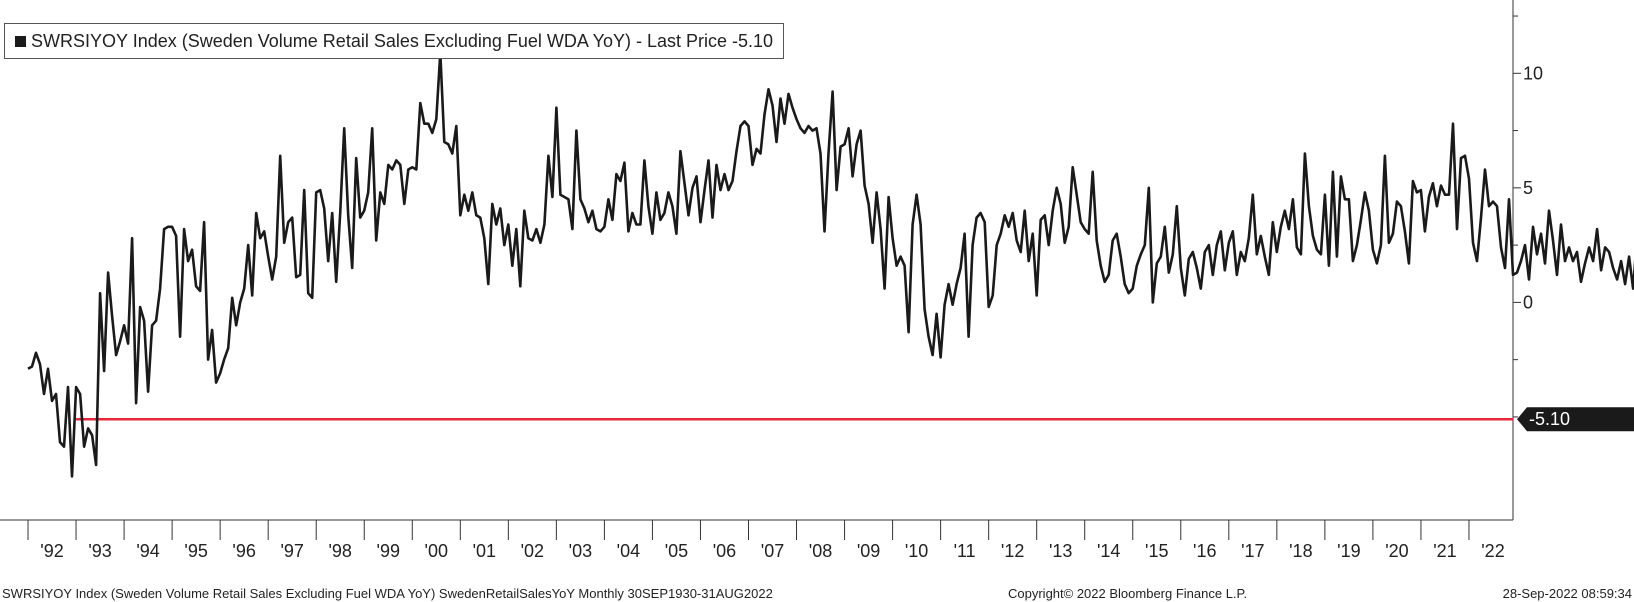 This screenshot has width=1634, height=602. Describe the element at coordinates (724, 551) in the screenshot. I see `x-tick-label: '06` at that location.